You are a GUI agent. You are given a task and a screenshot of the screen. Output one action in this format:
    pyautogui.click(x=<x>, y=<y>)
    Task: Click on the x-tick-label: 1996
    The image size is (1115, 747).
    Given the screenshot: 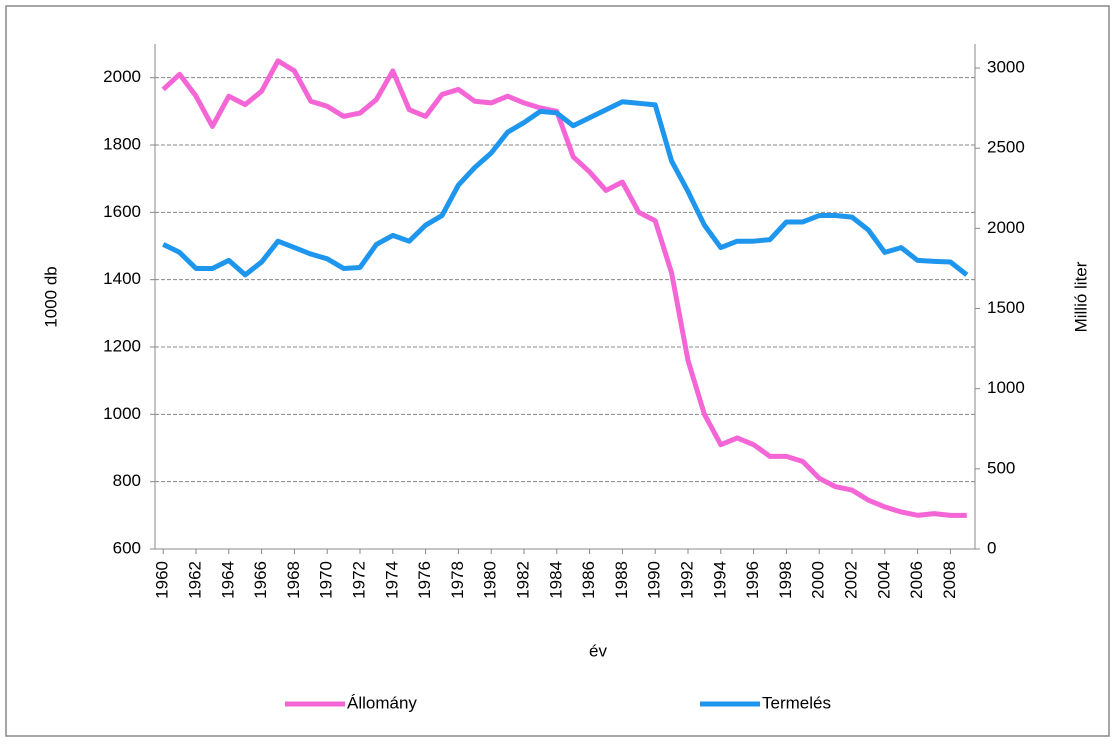 What is the action you would take?
    pyautogui.click(x=752, y=580)
    